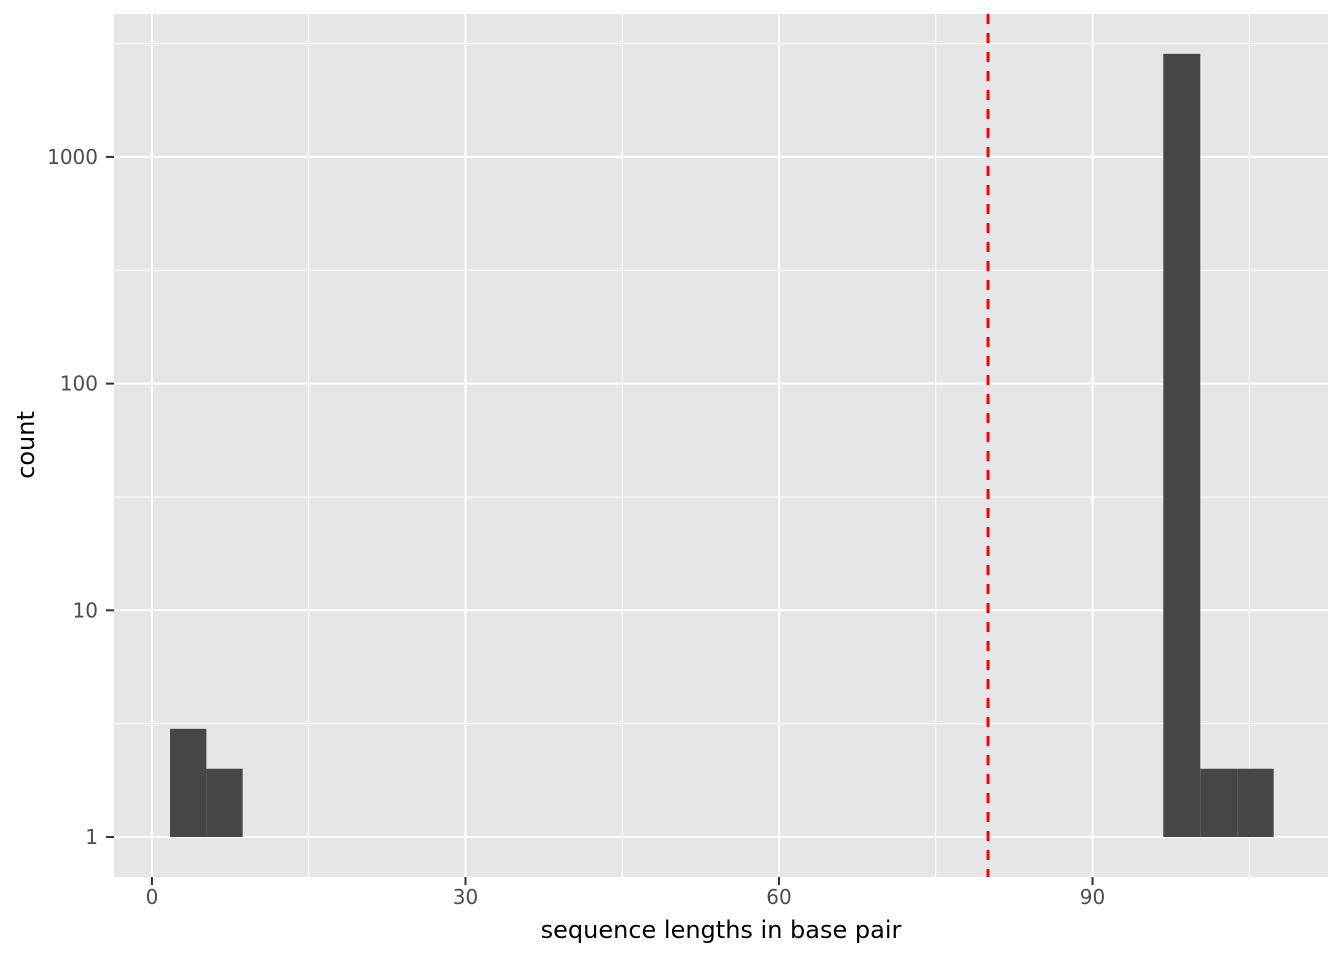 The width and height of the screenshot is (1344, 960). What do you see at coordinates (79, 384) in the screenshot?
I see `y-tick-label: 100` at bounding box center [79, 384].